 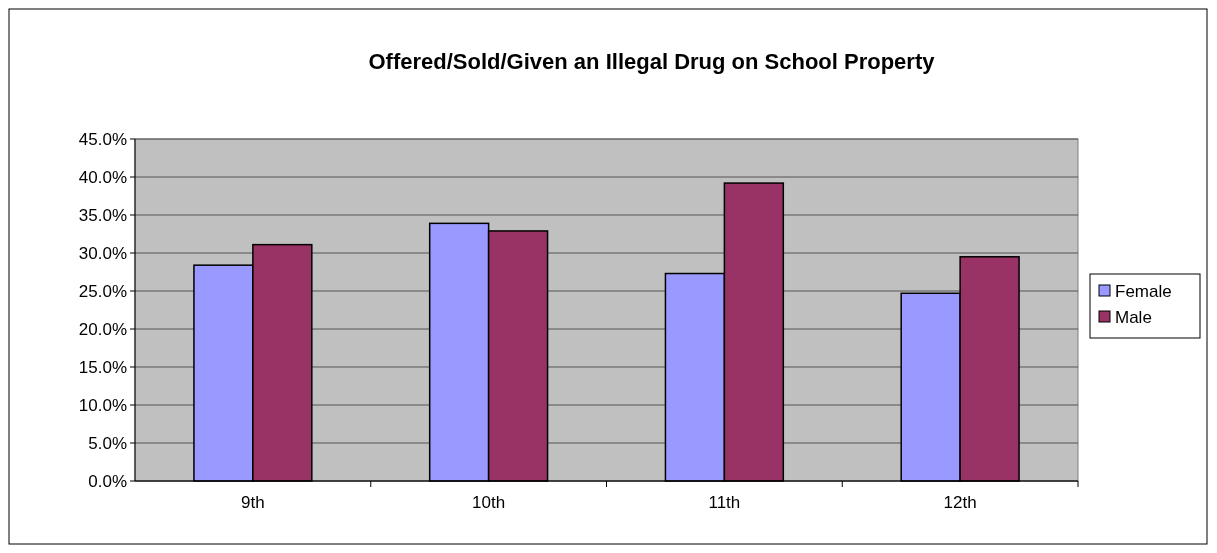 What do you see at coordinates (107, 481) in the screenshot?
I see `y-tick-label: 0.0%` at bounding box center [107, 481].